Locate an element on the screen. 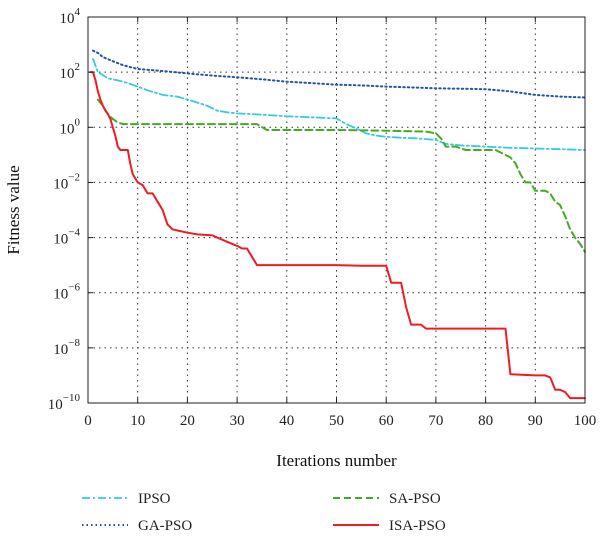 This screenshot has height=544, width=600. x-tick-label: 100 is located at coordinates (585, 421).